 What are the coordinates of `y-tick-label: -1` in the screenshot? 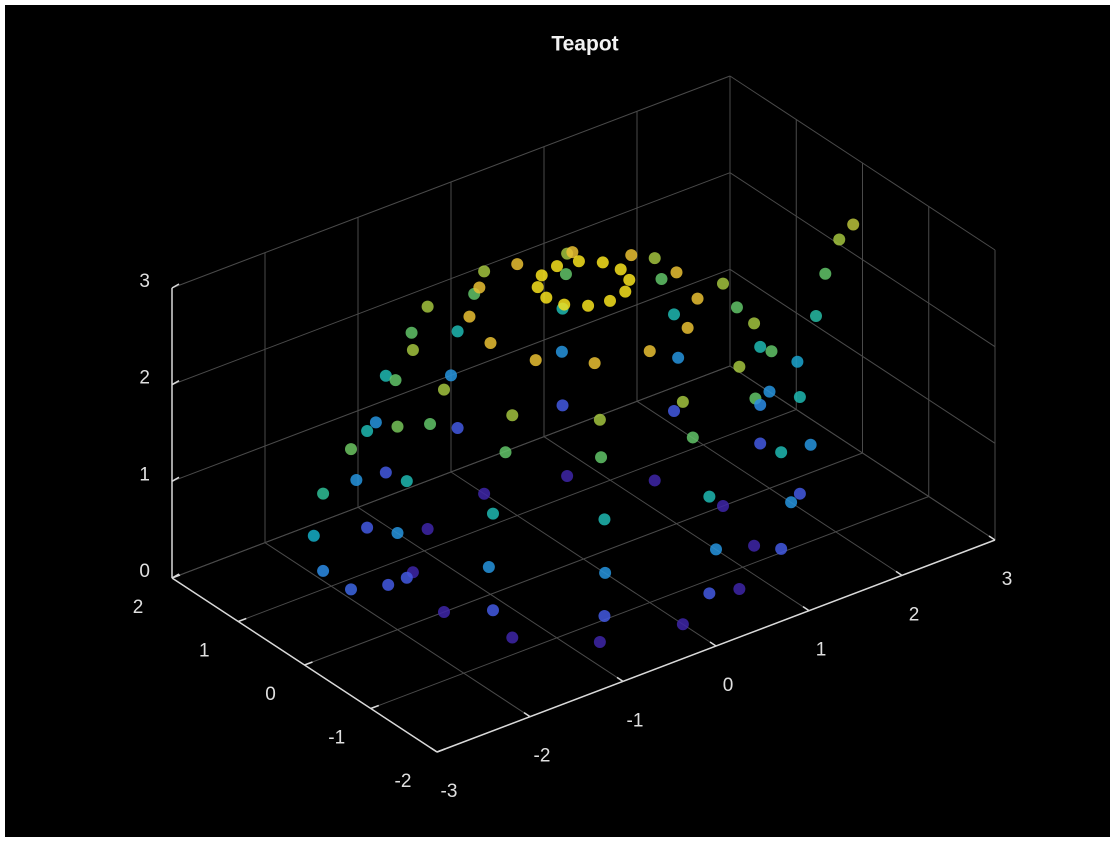 It's located at (336, 738).